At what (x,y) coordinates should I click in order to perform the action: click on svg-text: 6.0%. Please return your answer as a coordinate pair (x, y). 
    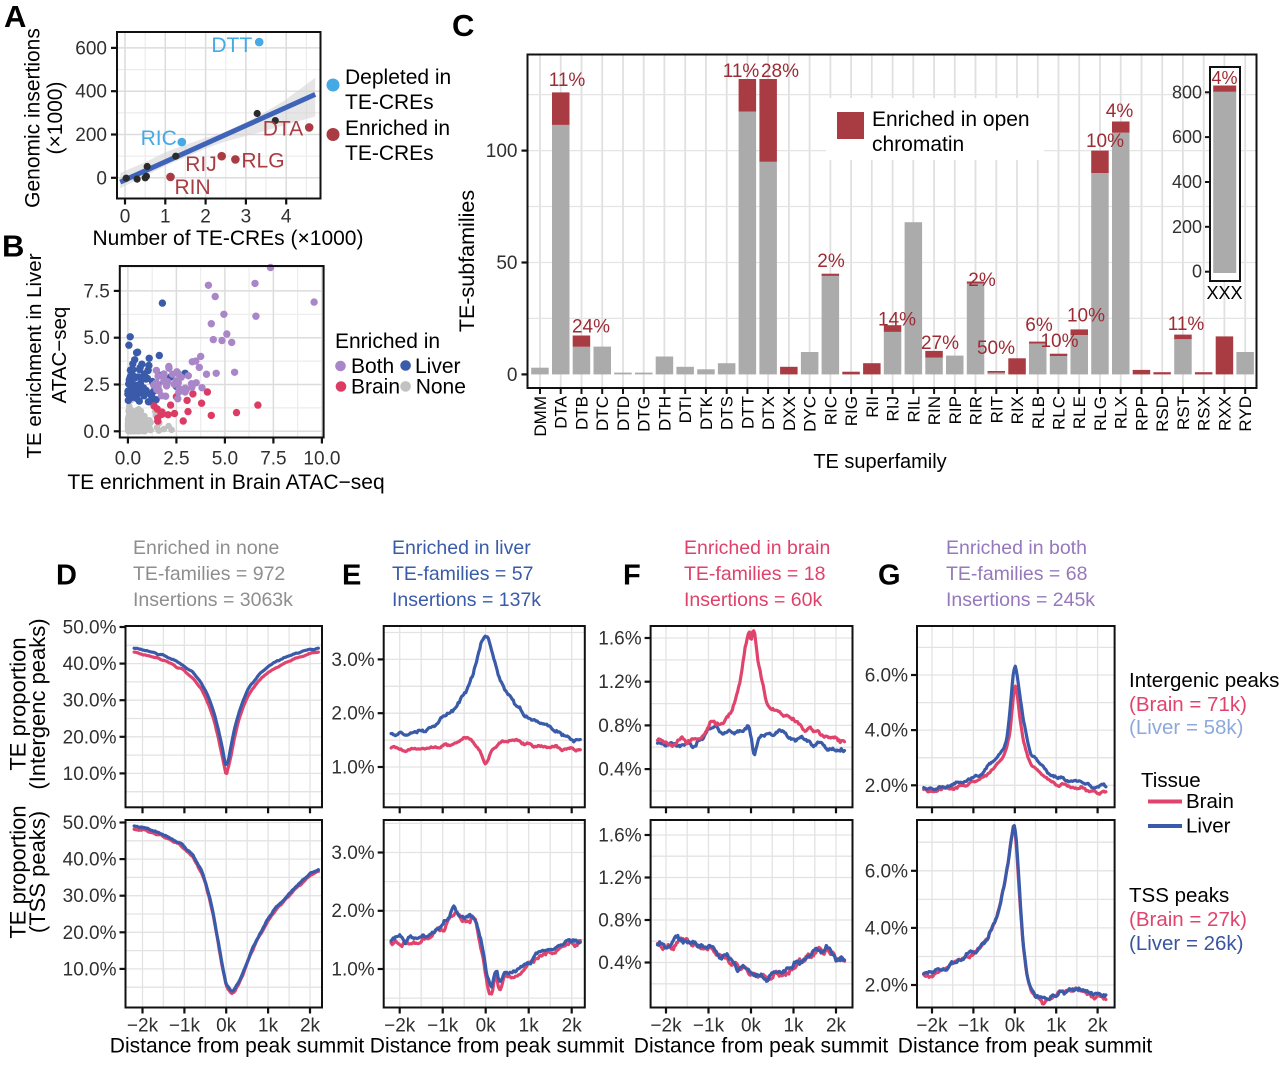
    Looking at the image, I should click on (886, 676).